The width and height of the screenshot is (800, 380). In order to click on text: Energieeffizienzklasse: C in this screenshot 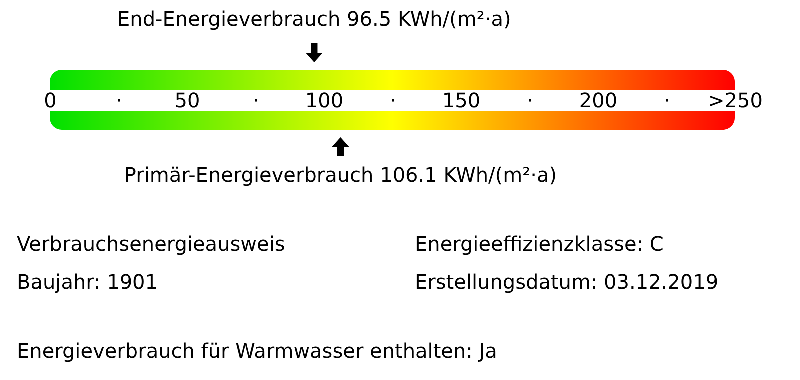, I will do `click(539, 244)`.